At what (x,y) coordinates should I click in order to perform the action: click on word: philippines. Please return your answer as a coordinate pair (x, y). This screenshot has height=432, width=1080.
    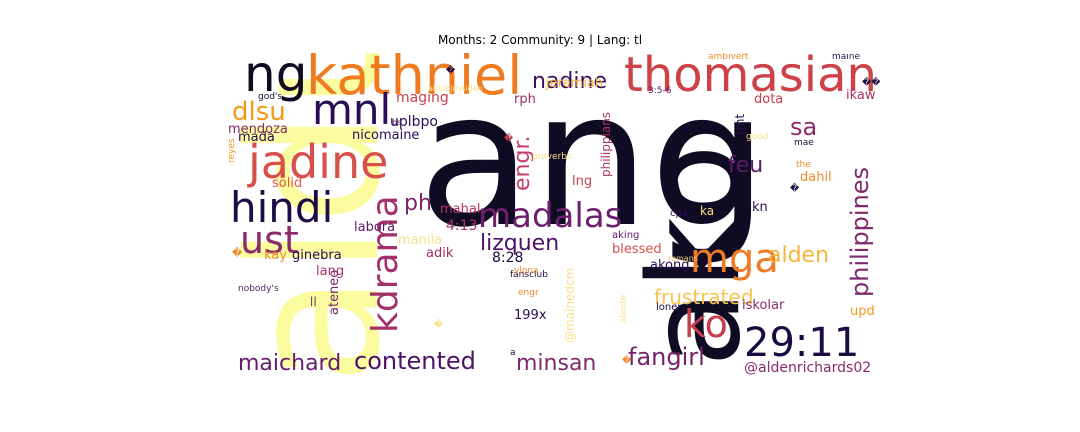
    Looking at the image, I should click on (860, 231).